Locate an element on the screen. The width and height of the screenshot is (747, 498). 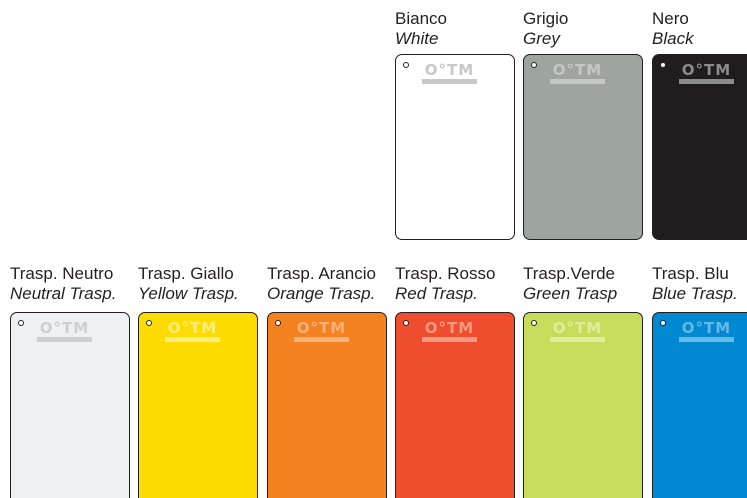
swatch-label-it: Nero is located at coordinates (670, 18).